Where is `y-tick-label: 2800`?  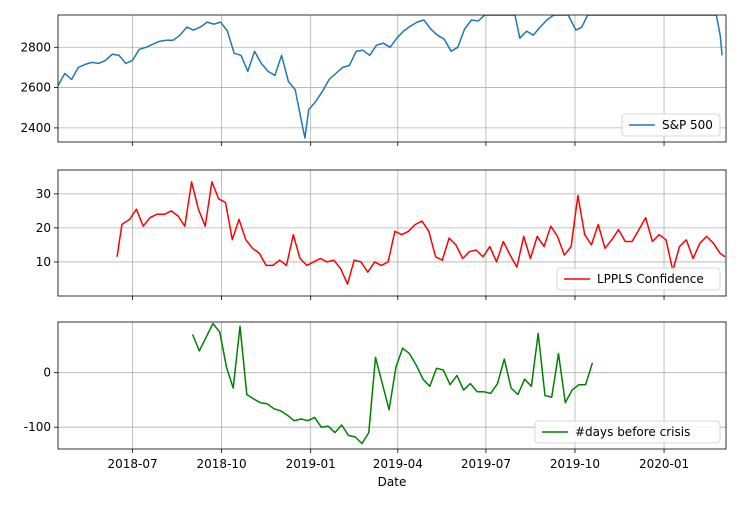
y-tick-label: 2800 is located at coordinates (35, 47).